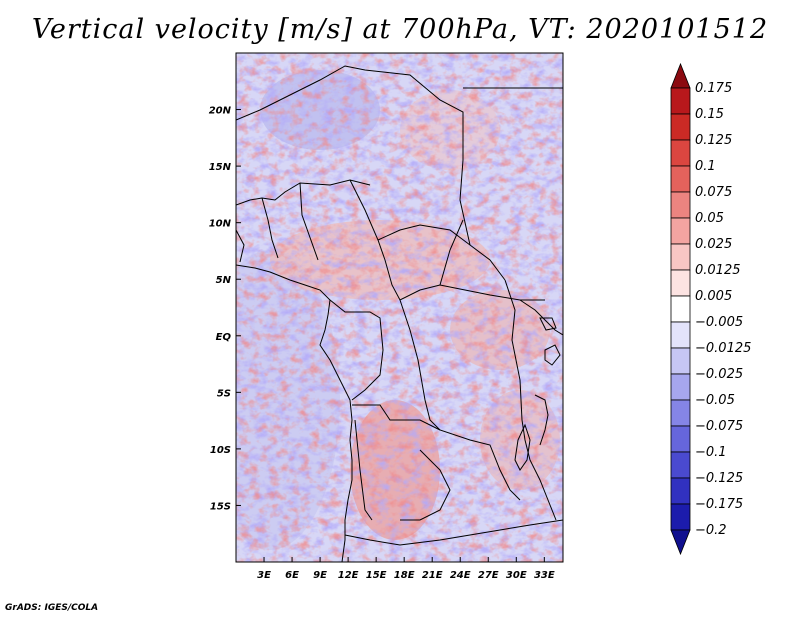  What do you see at coordinates (709, 114) in the screenshot?
I see `colorbar-label: 0.15` at bounding box center [709, 114].